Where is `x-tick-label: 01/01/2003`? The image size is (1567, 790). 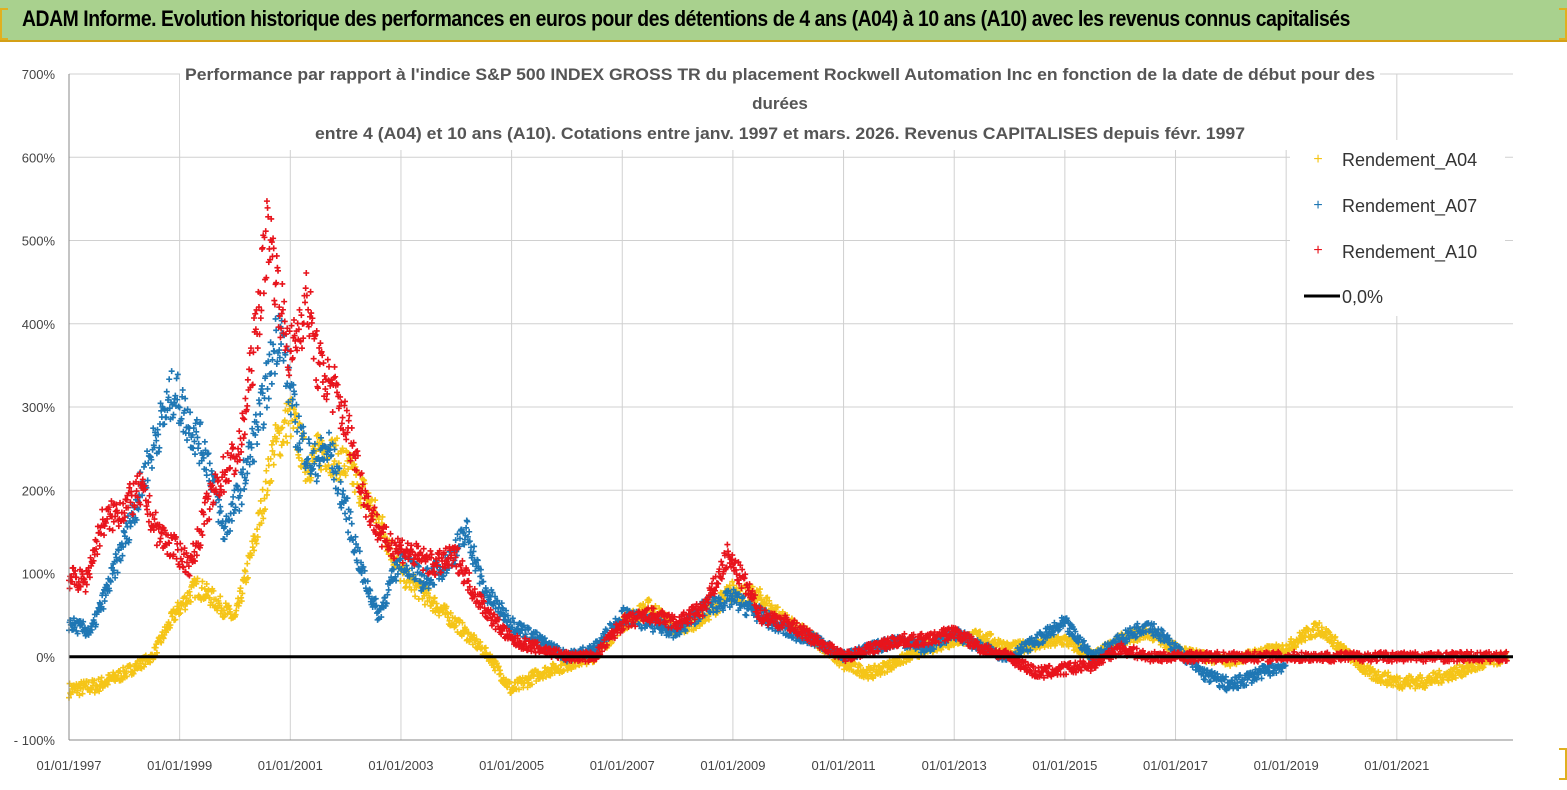 x-tick-label: 01/01/2003 is located at coordinates (400, 765).